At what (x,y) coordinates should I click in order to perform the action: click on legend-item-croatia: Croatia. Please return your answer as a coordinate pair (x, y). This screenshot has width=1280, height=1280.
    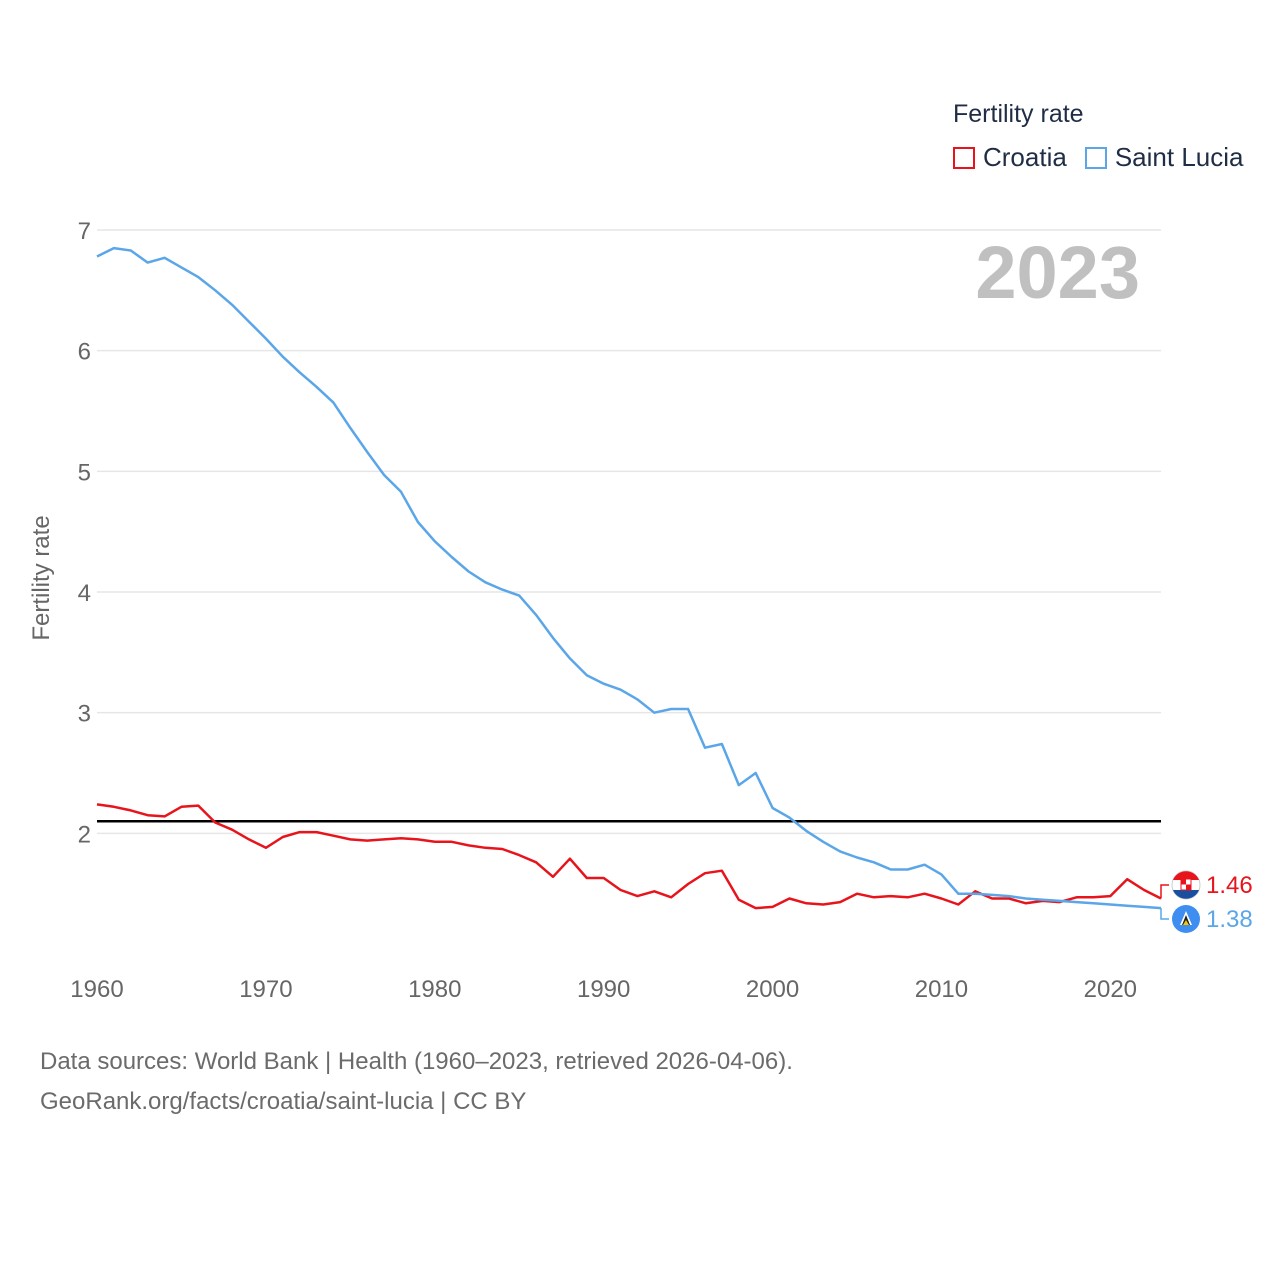
    Looking at the image, I should click on (1010, 157).